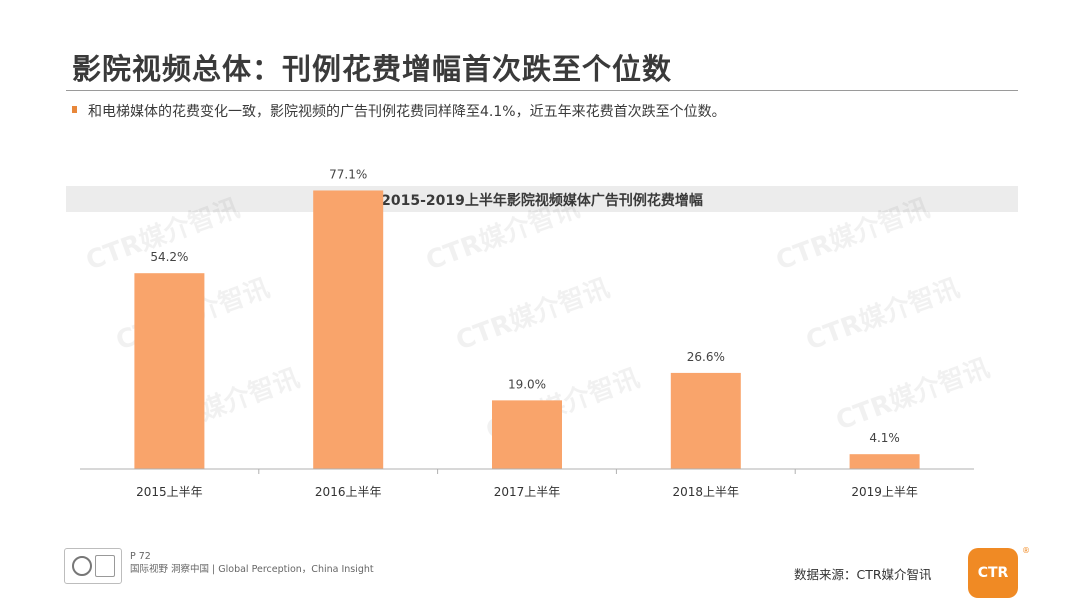 The height and width of the screenshot is (608, 1080). What do you see at coordinates (348, 174) in the screenshot?
I see `data-label-2: 77.1%` at bounding box center [348, 174].